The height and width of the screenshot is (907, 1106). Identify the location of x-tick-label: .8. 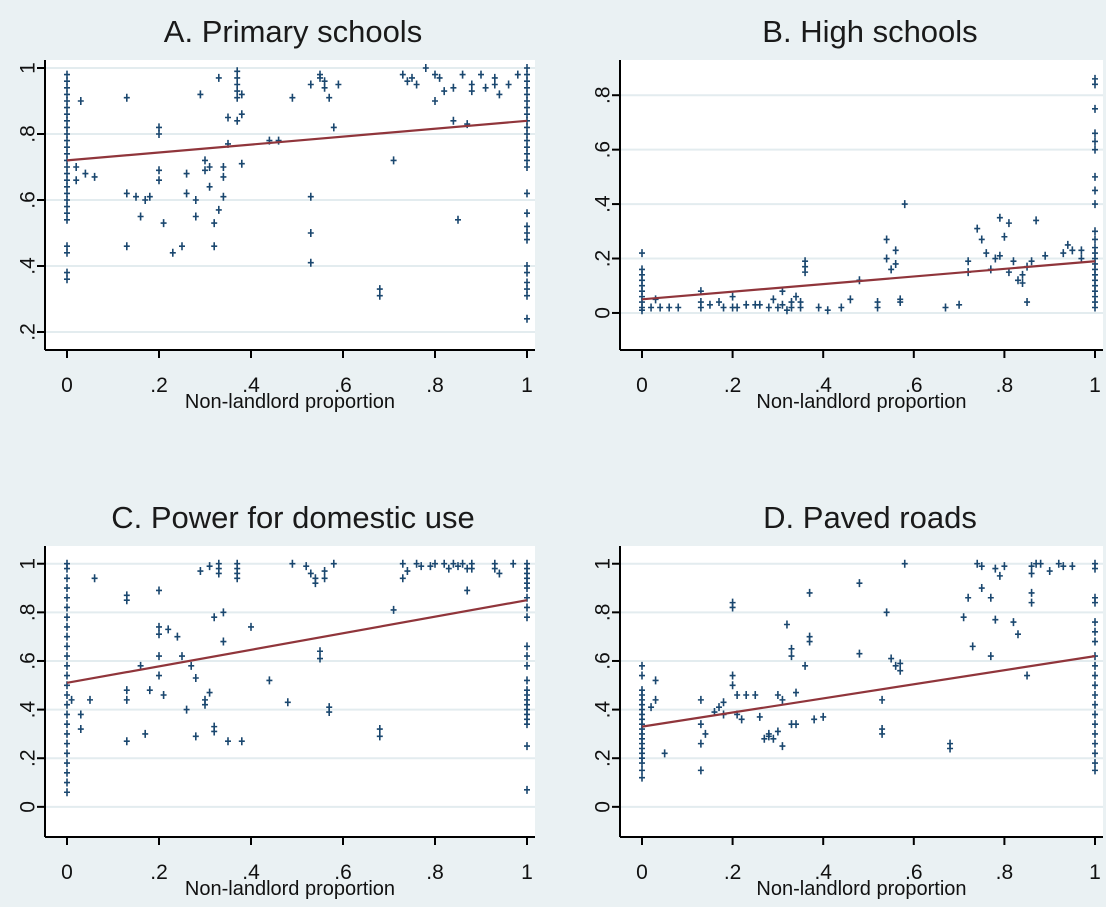
(1005, 872).